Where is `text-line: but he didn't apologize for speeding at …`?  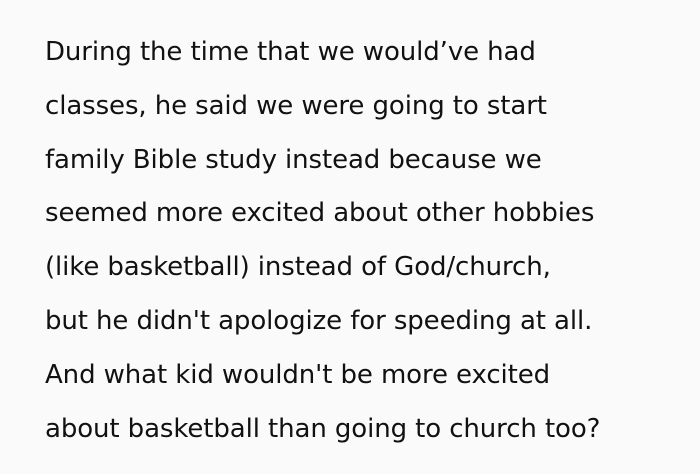 text-line: but he didn't apologize for speeding at … is located at coordinates (319, 320).